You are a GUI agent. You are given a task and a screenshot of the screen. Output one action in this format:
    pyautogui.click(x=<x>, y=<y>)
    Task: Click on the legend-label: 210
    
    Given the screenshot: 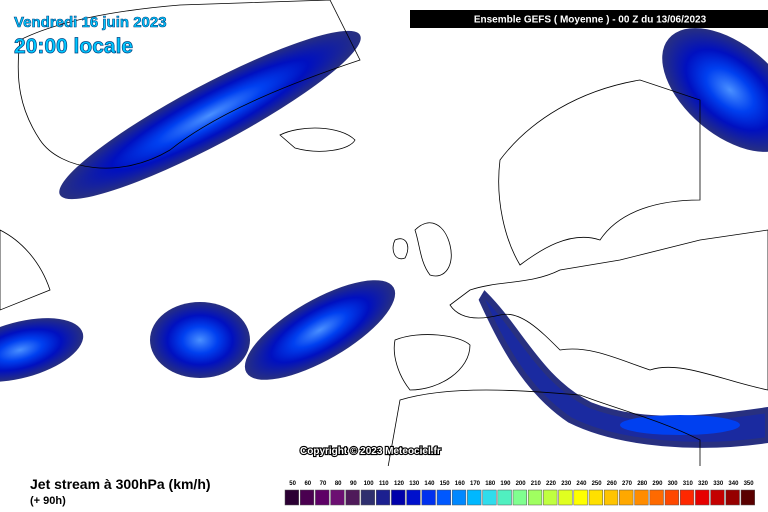 What is the action you would take?
    pyautogui.click(x=536, y=484)
    